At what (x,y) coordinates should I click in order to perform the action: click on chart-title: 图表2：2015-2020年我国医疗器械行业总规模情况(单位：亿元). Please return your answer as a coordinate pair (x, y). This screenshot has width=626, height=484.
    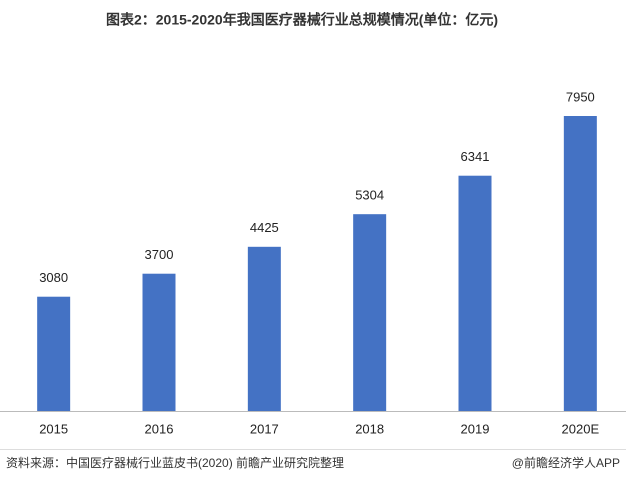
    Looking at the image, I should click on (302, 20).